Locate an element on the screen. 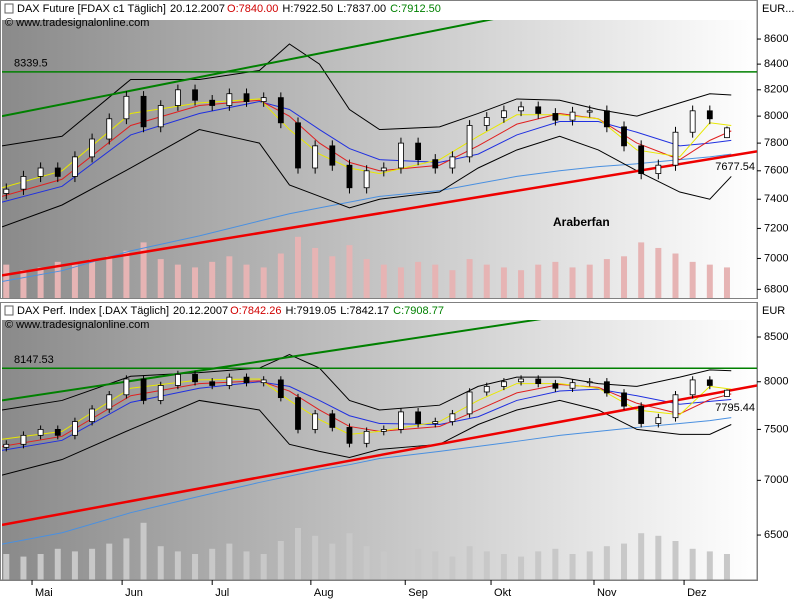 This screenshot has height=600, width=800. header-icon is located at coordinates (9, 8).